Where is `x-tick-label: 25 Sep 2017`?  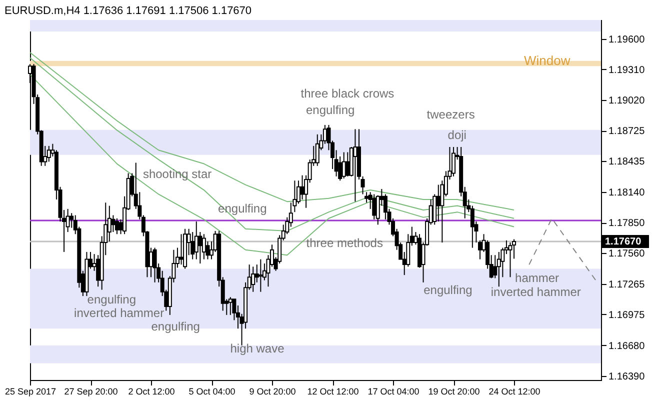 x-tick-label: 25 Sep 2017 is located at coordinates (30, 391).